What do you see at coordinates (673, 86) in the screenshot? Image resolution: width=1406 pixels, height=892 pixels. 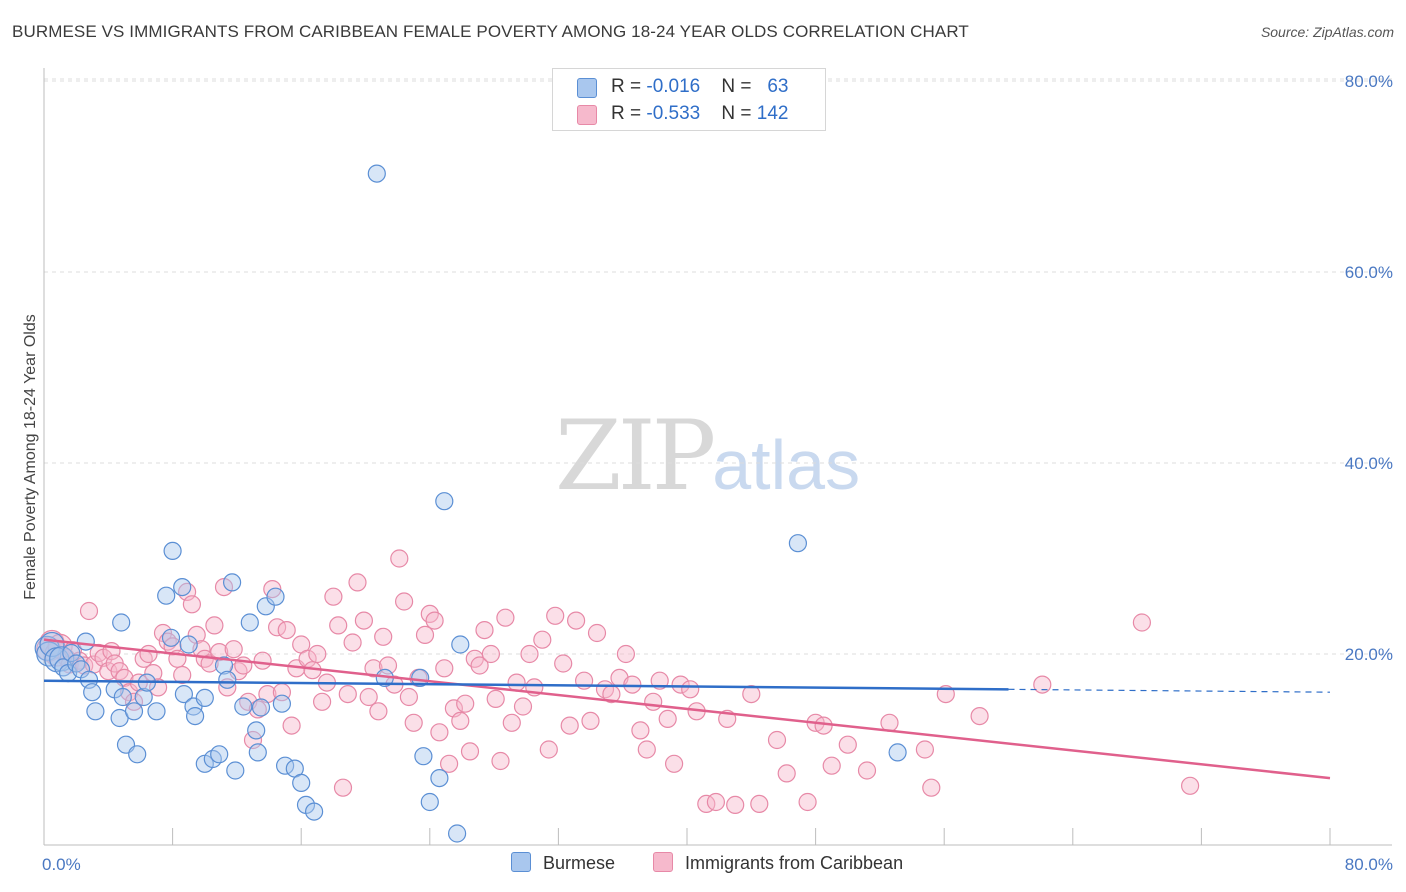 I see `legend-r-value-burmese: -0.016` at bounding box center [673, 86].